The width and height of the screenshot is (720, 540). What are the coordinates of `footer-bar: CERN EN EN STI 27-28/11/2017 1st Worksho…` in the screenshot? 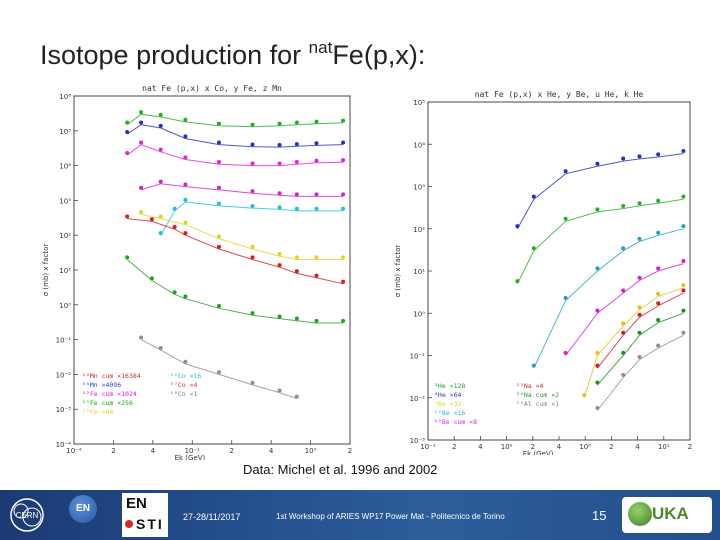 It's located at (360, 515).